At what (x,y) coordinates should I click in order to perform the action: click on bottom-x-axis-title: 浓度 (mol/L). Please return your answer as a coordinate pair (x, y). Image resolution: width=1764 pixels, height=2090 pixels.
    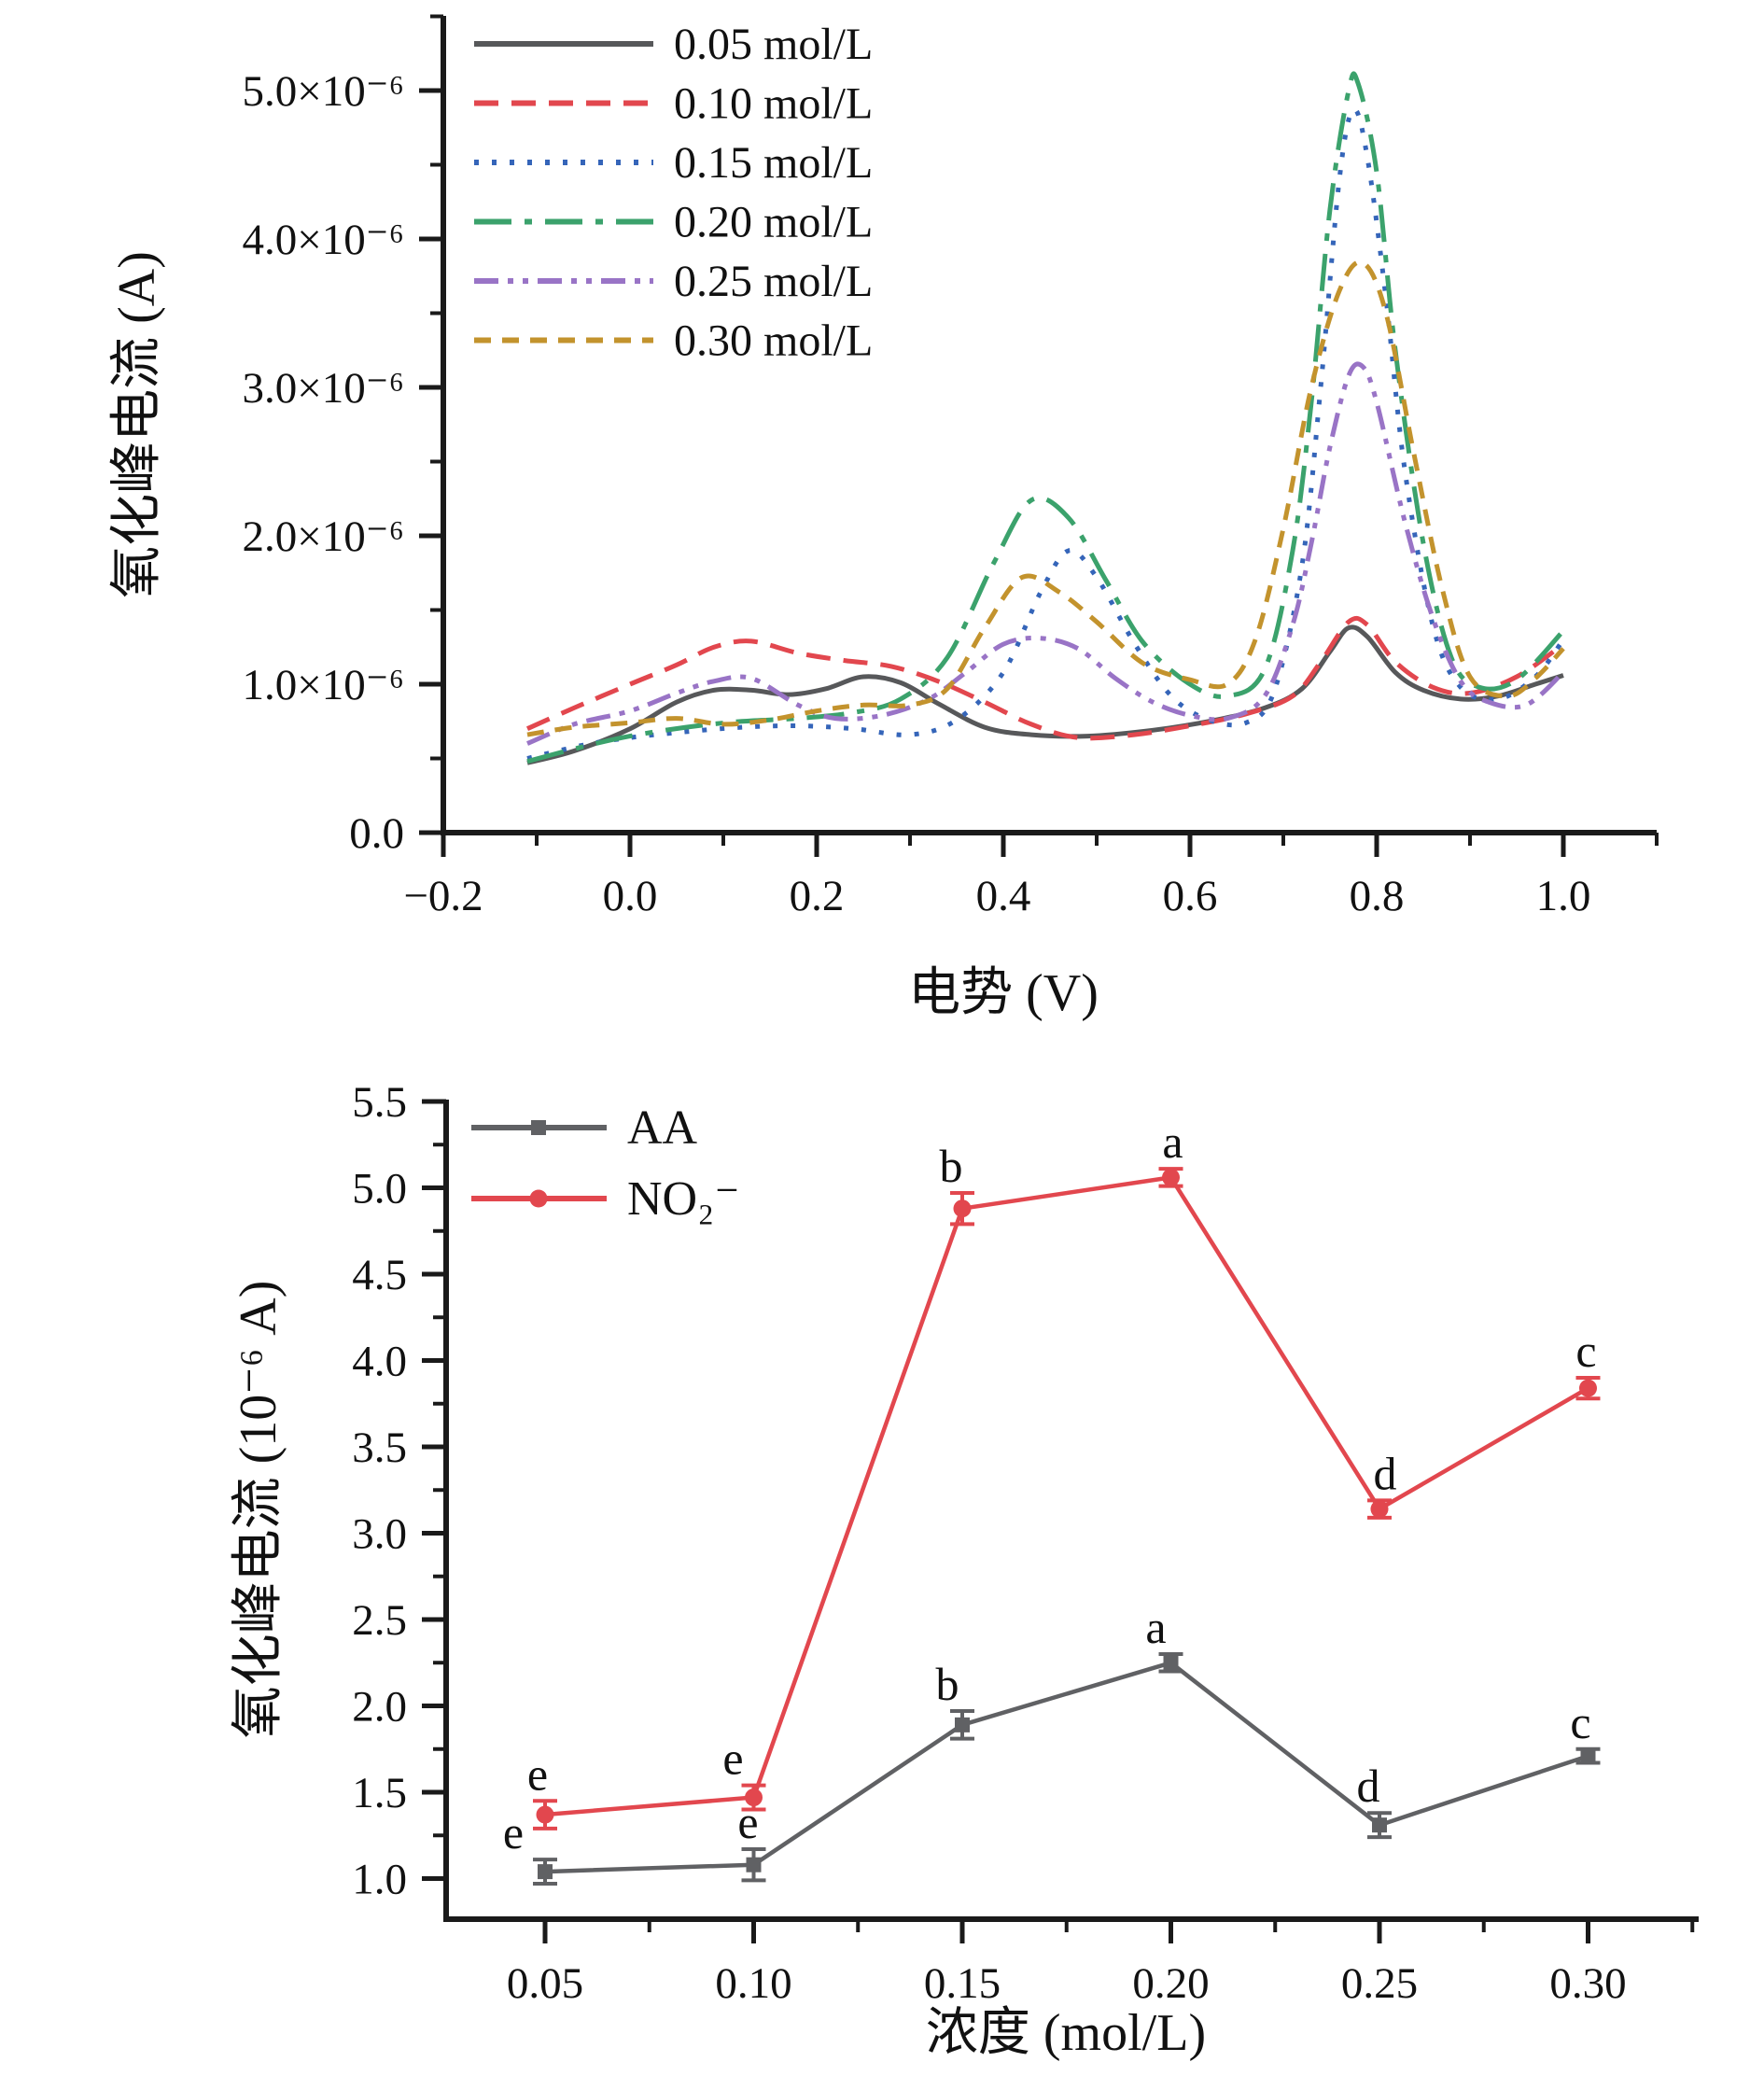
    Looking at the image, I should click on (1066, 2033).